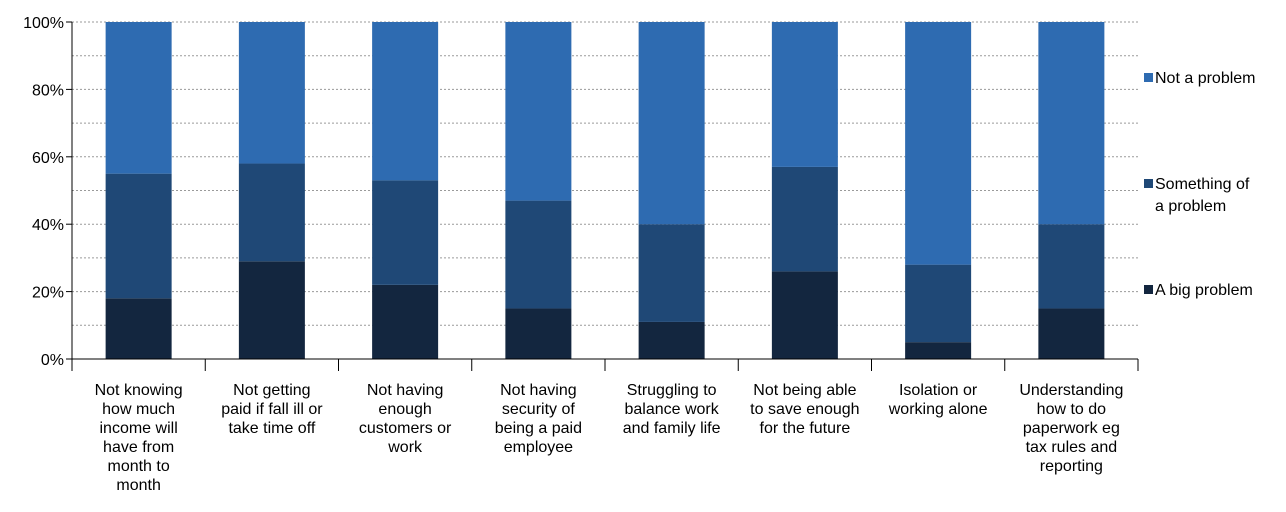  Describe the element at coordinates (938, 400) in the screenshot. I see `x-category-label: Isolation or working alone` at that location.